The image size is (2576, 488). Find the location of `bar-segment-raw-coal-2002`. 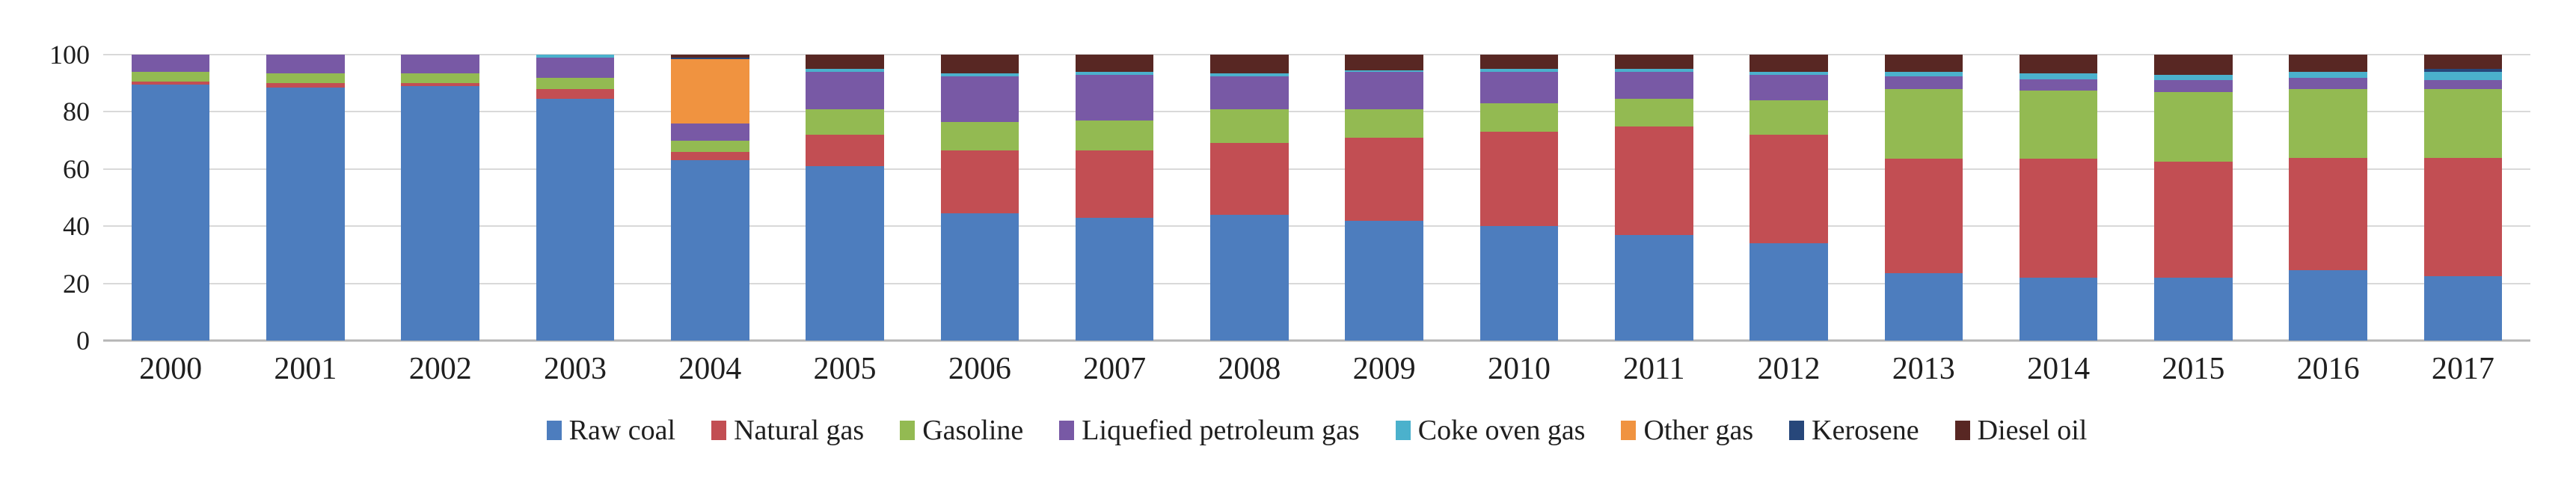

bar-segment-raw-coal-2002 is located at coordinates (440, 213).